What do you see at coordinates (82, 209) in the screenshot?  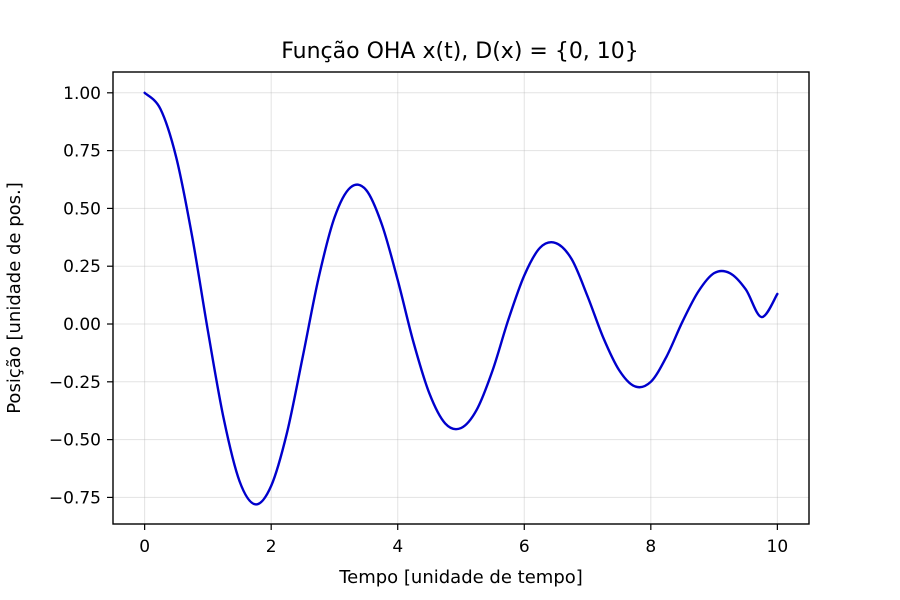 I see `y-tick-label: 0.50` at bounding box center [82, 209].